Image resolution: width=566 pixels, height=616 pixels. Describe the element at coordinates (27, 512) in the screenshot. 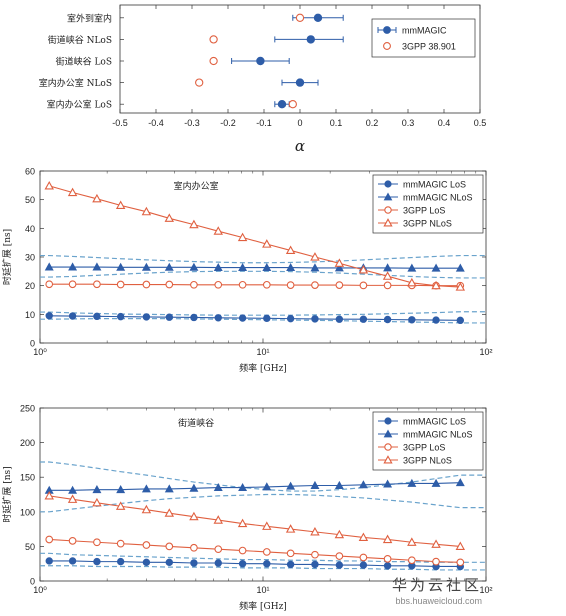

I see `street-y-tick-label: 100` at that location.